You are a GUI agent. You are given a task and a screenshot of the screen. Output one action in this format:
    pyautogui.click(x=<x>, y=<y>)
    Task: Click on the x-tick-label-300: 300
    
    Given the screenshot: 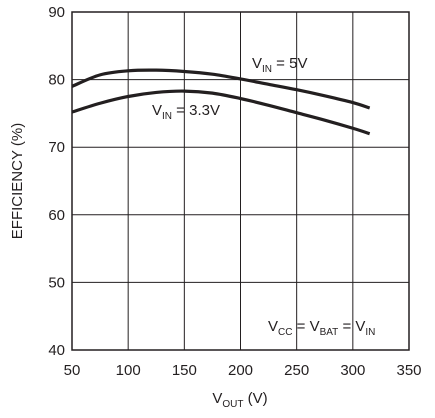 What is the action you would take?
    pyautogui.click(x=352, y=370)
    